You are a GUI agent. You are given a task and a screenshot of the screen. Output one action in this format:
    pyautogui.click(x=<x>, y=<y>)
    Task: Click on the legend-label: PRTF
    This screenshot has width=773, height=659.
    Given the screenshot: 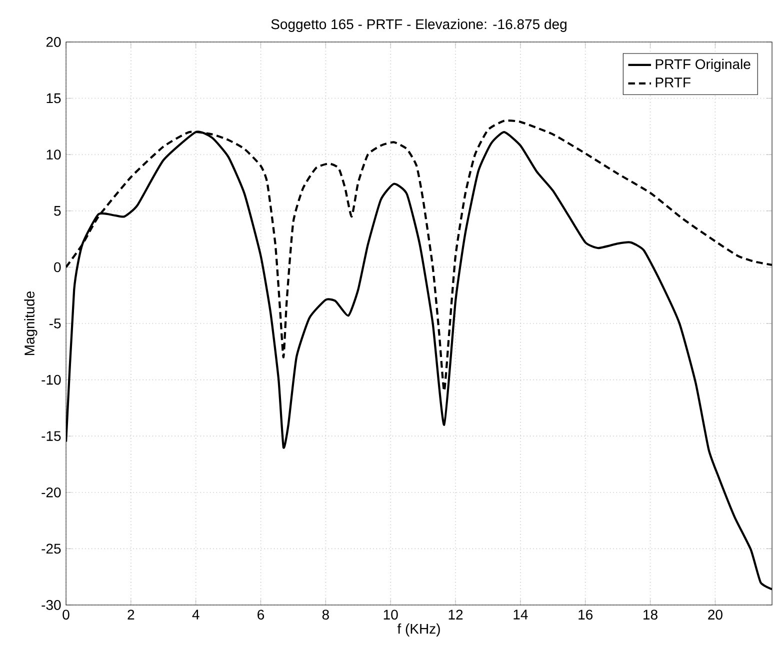 What is the action you would take?
    pyautogui.click(x=673, y=83)
    